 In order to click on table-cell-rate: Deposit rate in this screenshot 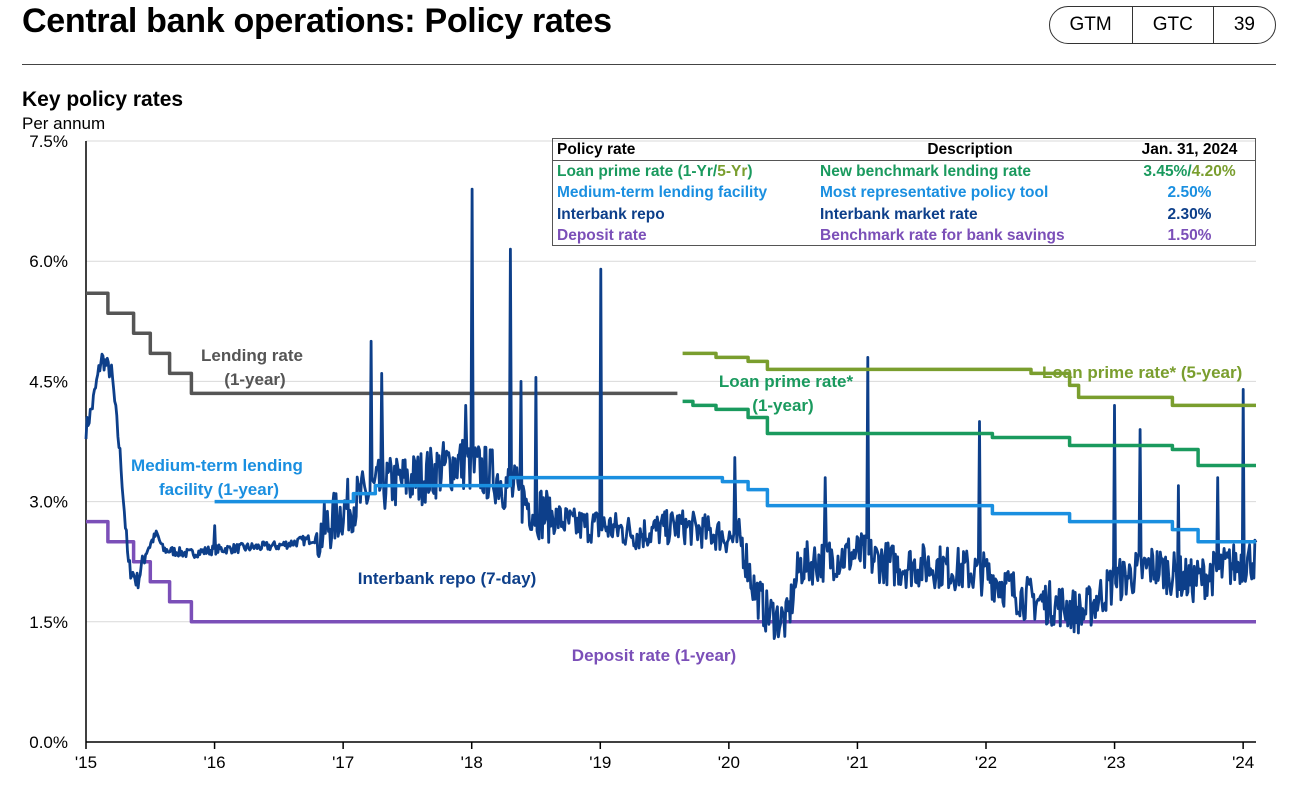, I will do `click(602, 236)`.